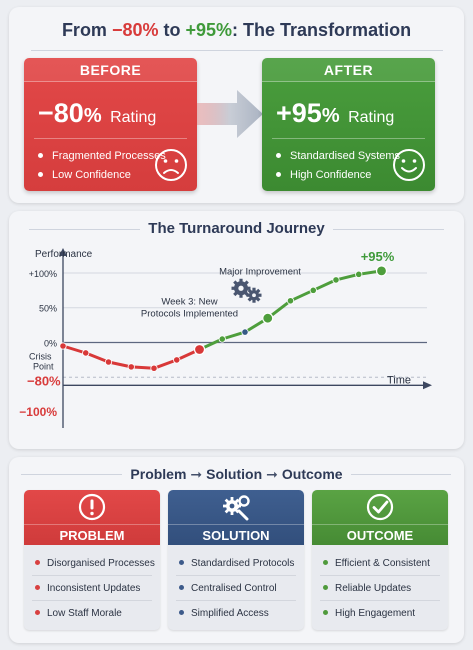 This screenshot has height=650, width=473. What do you see at coordinates (348, 138) in the screenshot?
I see `after-card-divider` at bounding box center [348, 138].